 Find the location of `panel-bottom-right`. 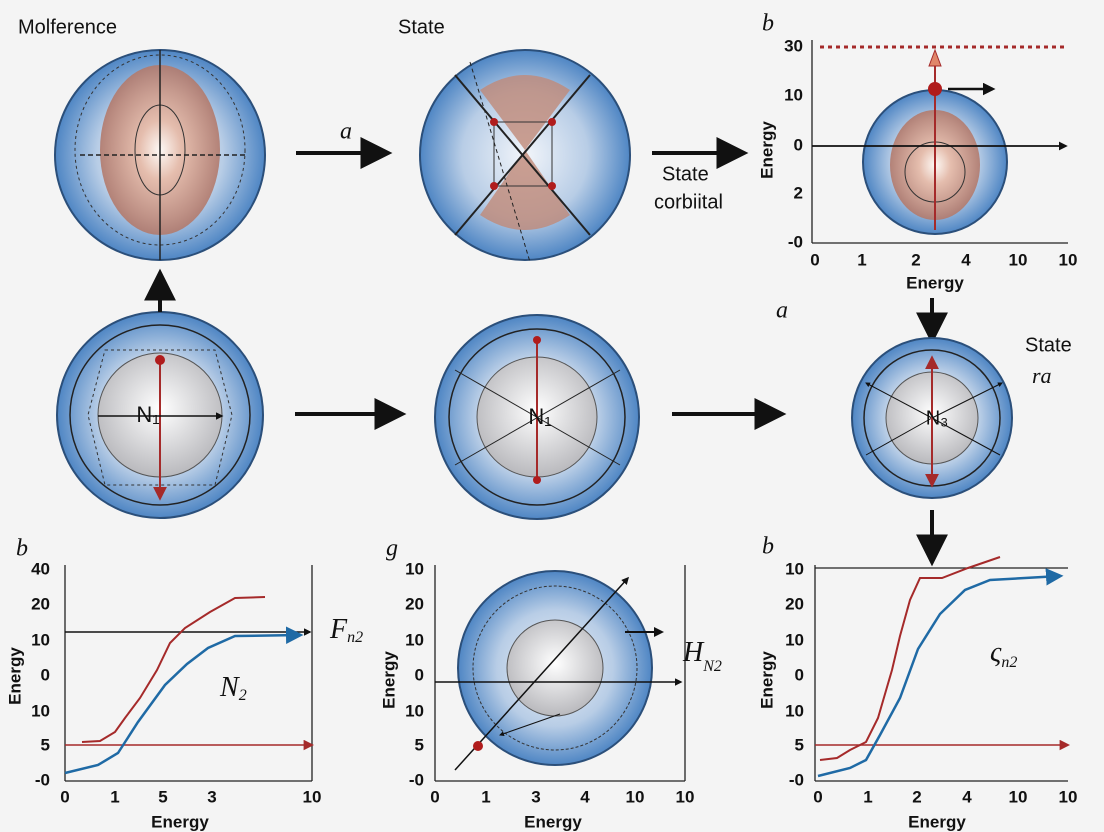

panel-bottom-right is located at coordinates (942, 669).